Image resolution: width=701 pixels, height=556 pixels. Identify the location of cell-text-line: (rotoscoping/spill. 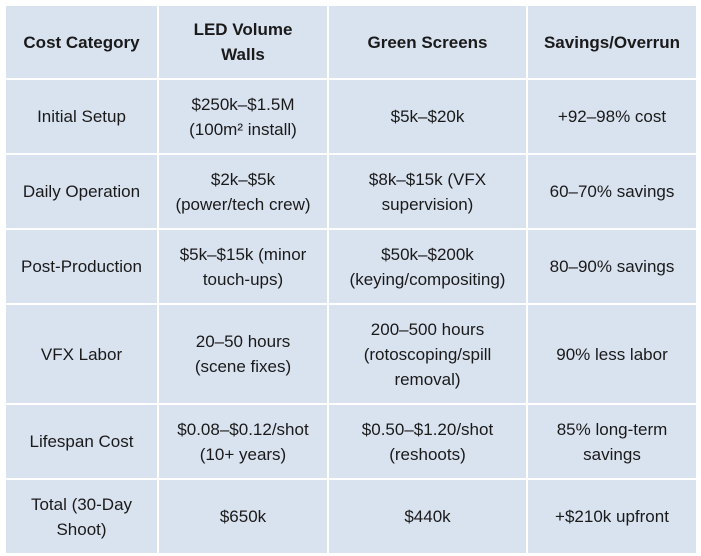
(427, 354).